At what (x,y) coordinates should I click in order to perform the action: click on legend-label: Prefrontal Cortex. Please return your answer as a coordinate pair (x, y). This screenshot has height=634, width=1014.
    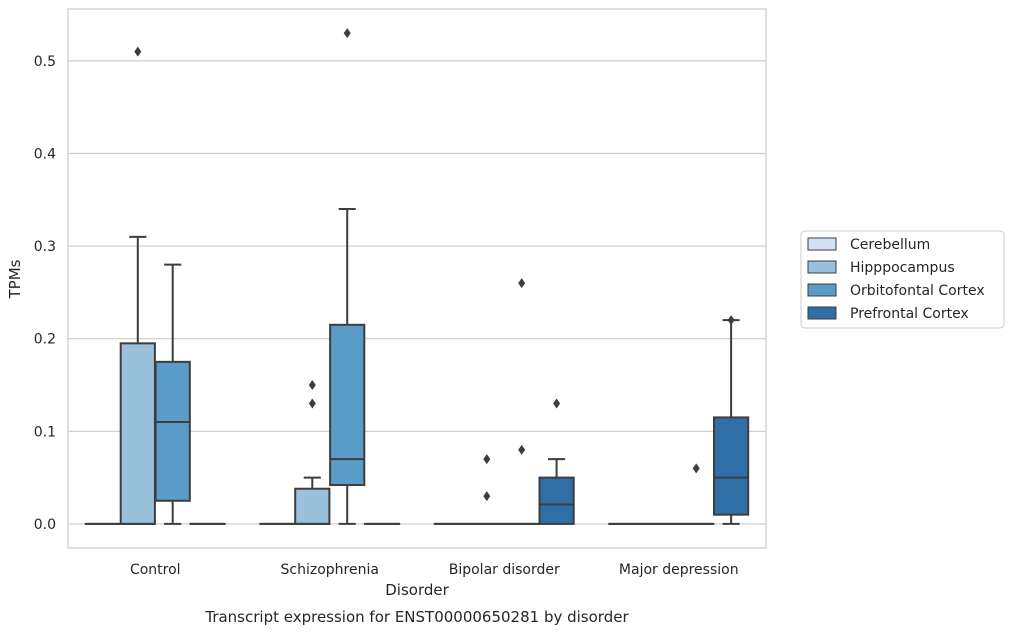
    Looking at the image, I should click on (909, 314).